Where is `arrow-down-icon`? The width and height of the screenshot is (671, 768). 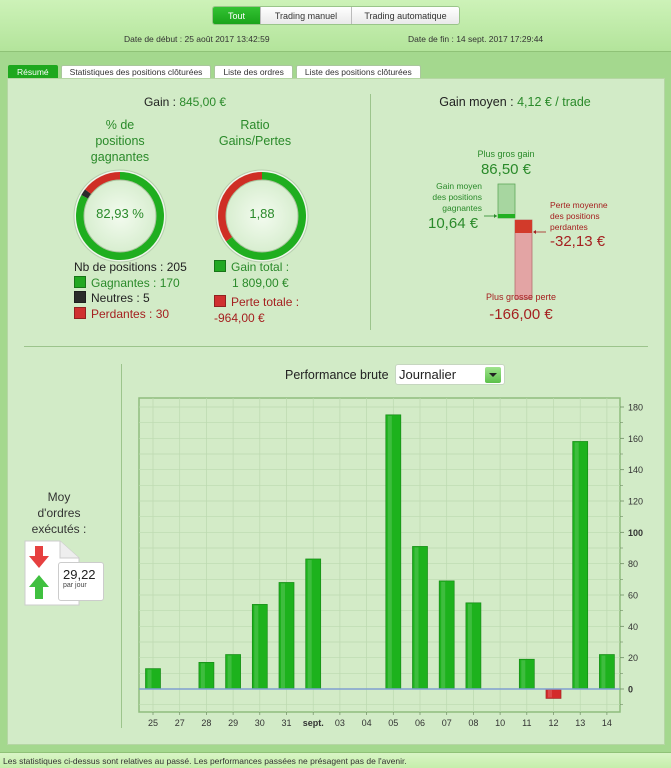 arrow-down-icon is located at coordinates (39, 557).